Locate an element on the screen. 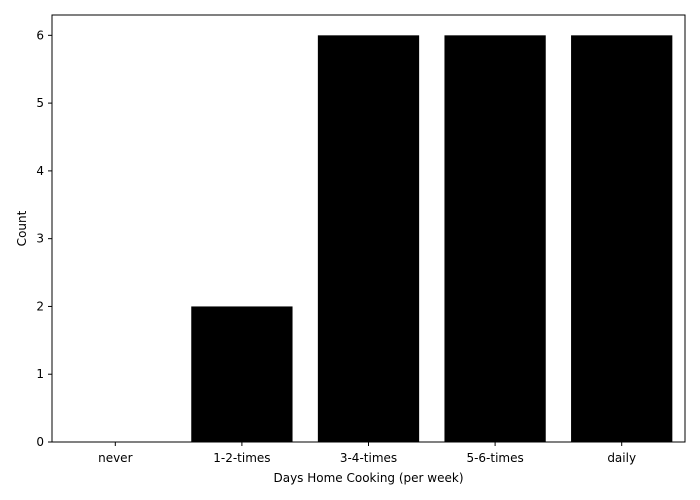  bar-1-2-times is located at coordinates (242, 374).